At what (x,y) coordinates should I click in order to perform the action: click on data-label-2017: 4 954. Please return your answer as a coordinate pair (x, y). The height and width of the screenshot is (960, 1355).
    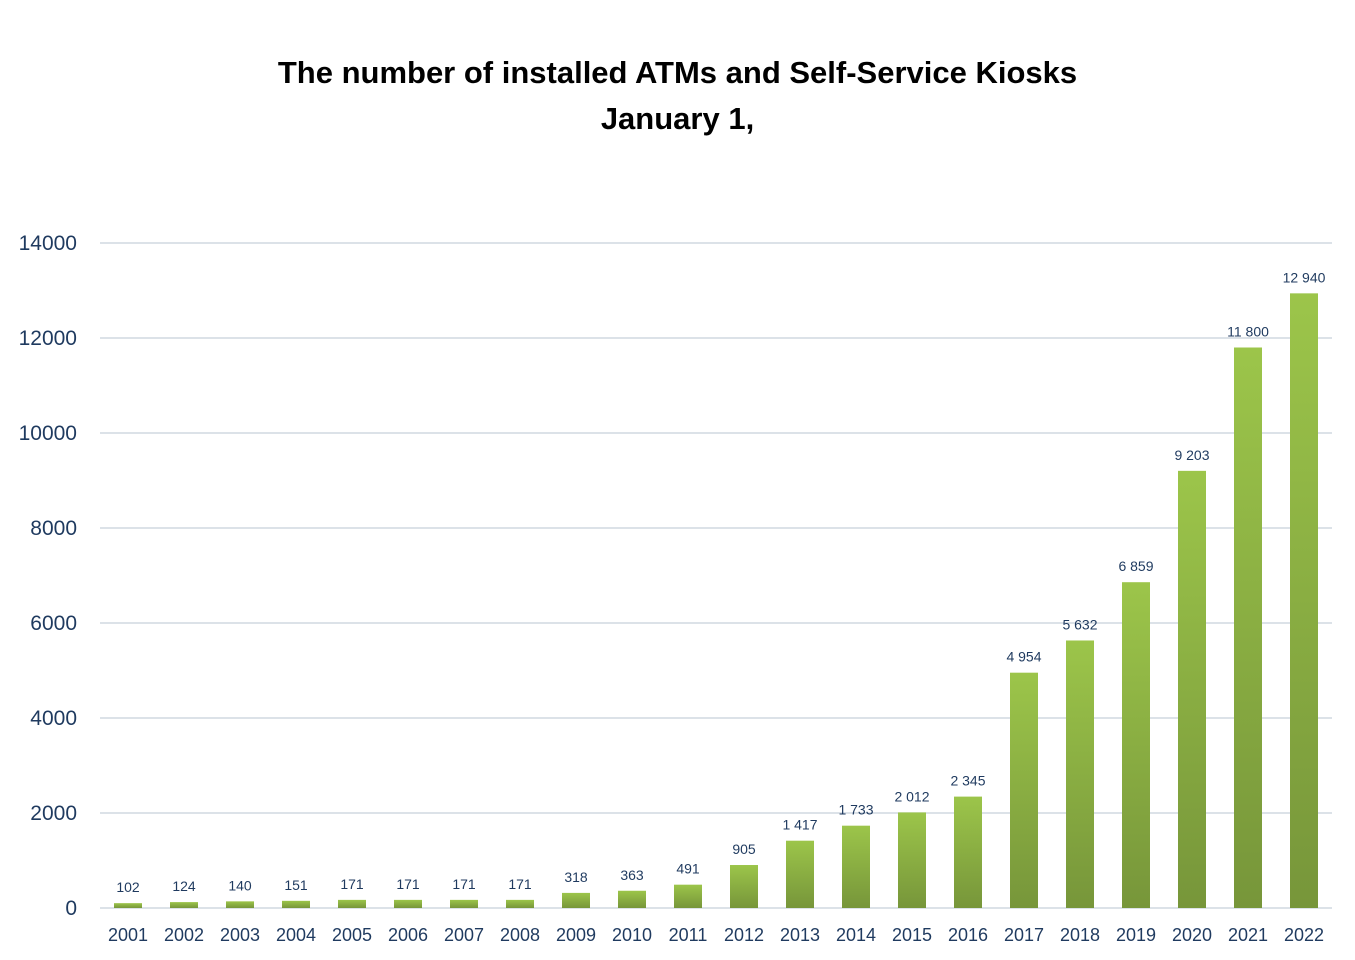
    Looking at the image, I should click on (1023, 657).